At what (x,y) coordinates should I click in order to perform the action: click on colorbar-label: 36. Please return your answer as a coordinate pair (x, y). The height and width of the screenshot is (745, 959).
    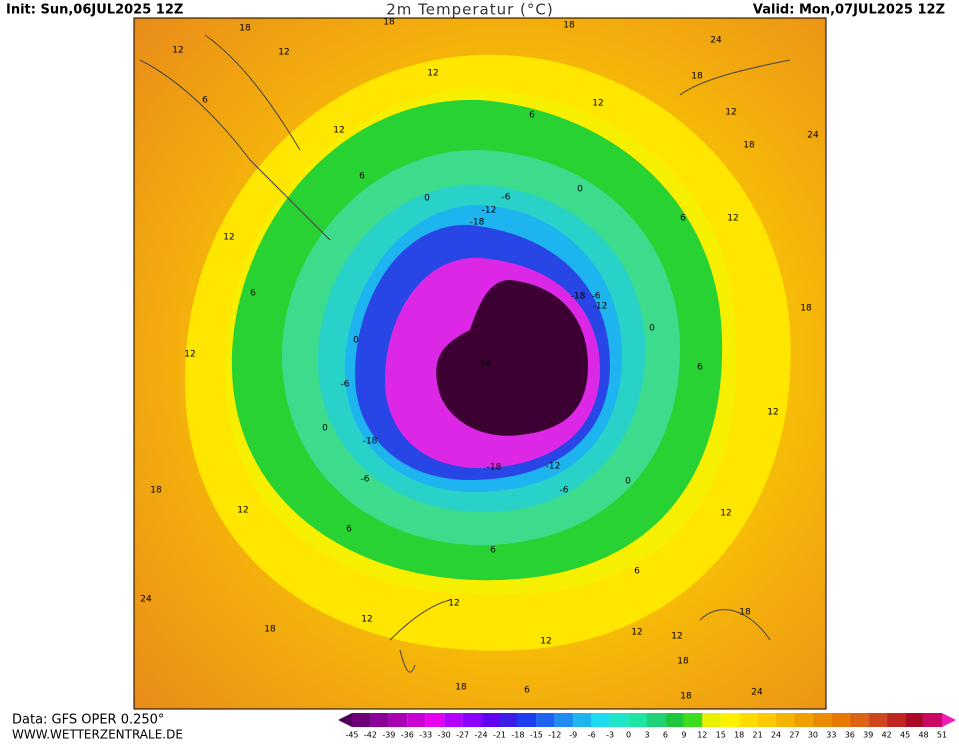
    Looking at the image, I should click on (850, 735).